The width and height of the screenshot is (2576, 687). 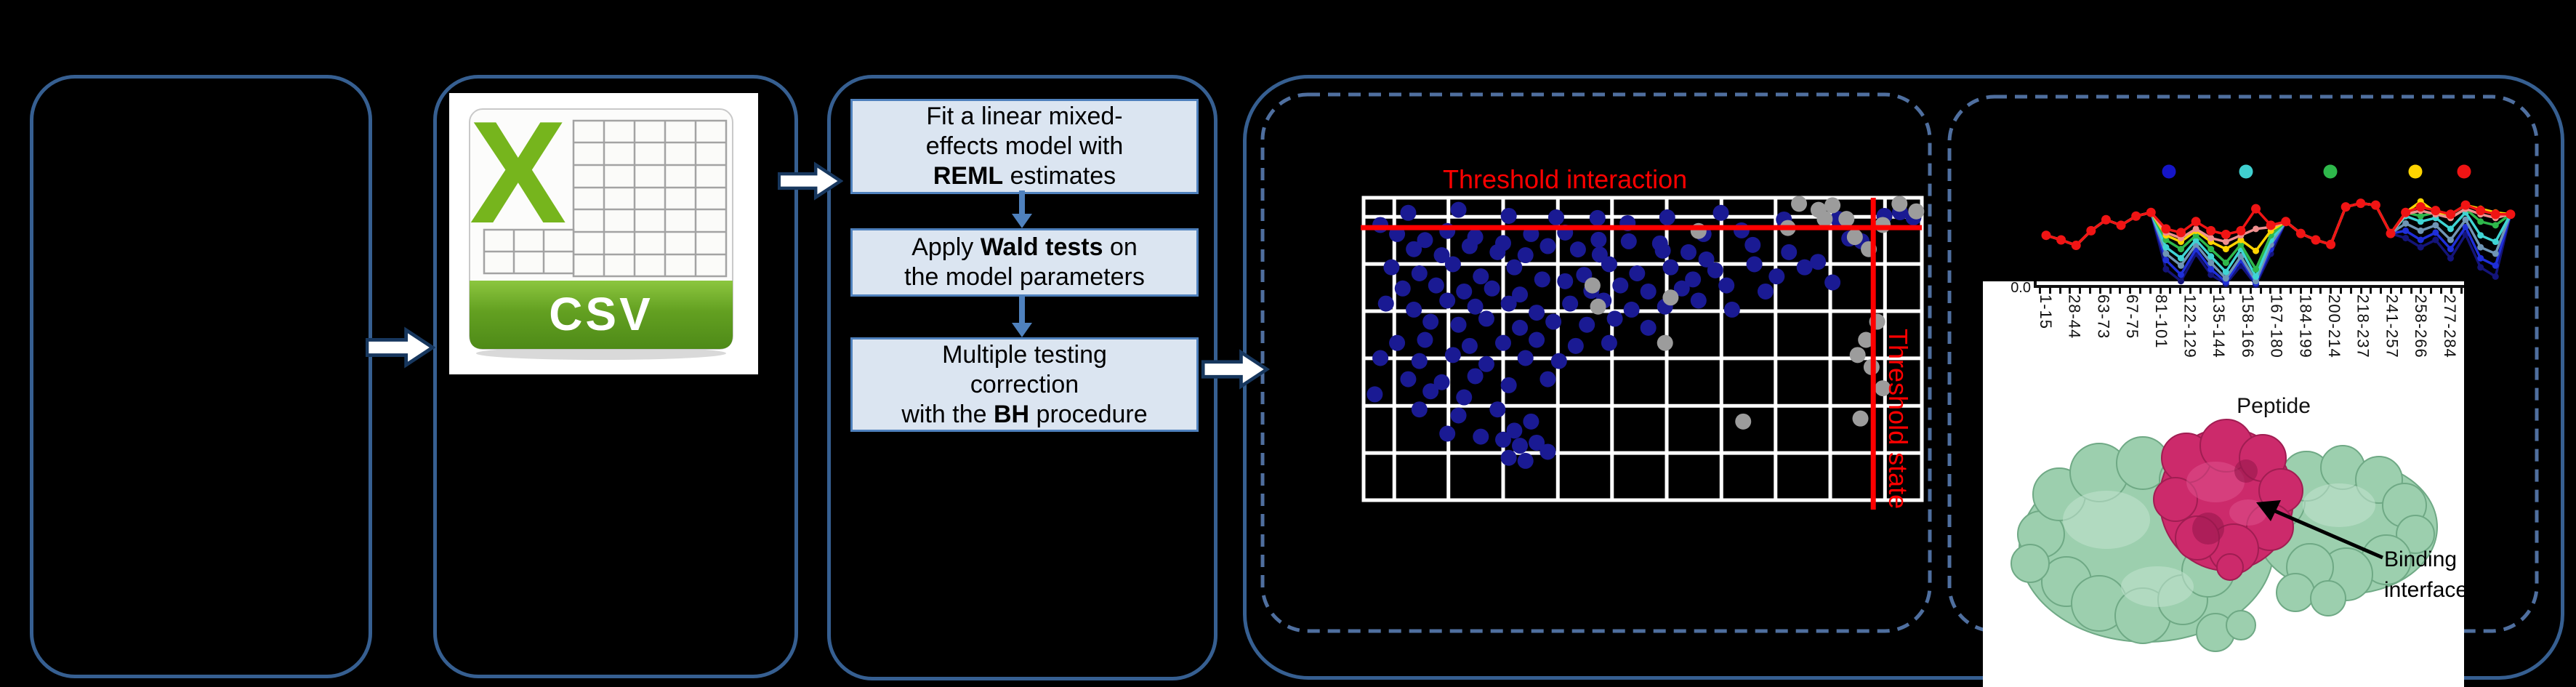 I want to click on csv-file-icon: X CSV, so click(x=603, y=233).